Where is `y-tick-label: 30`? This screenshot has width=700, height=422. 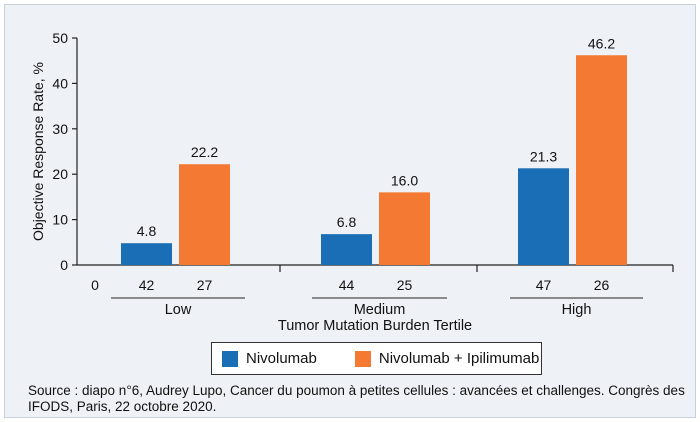
y-tick-label: 30 is located at coordinates (60, 129).